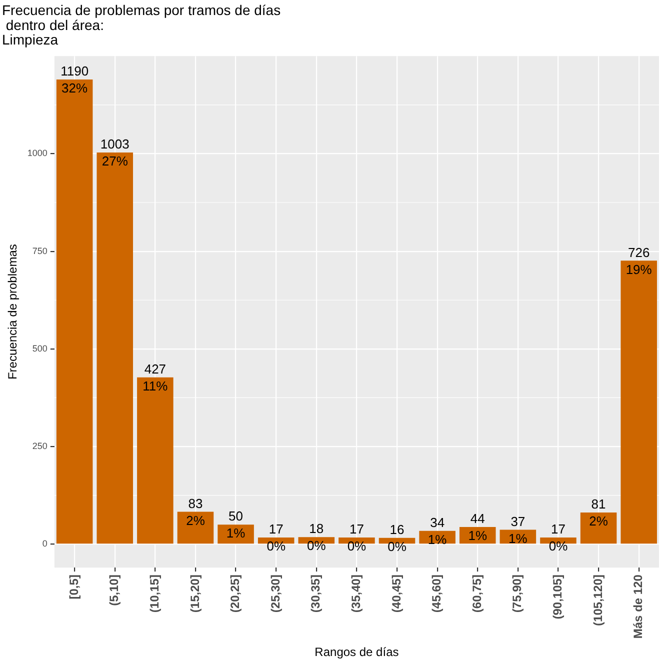  I want to click on data-label: 1003, so click(115, 144).